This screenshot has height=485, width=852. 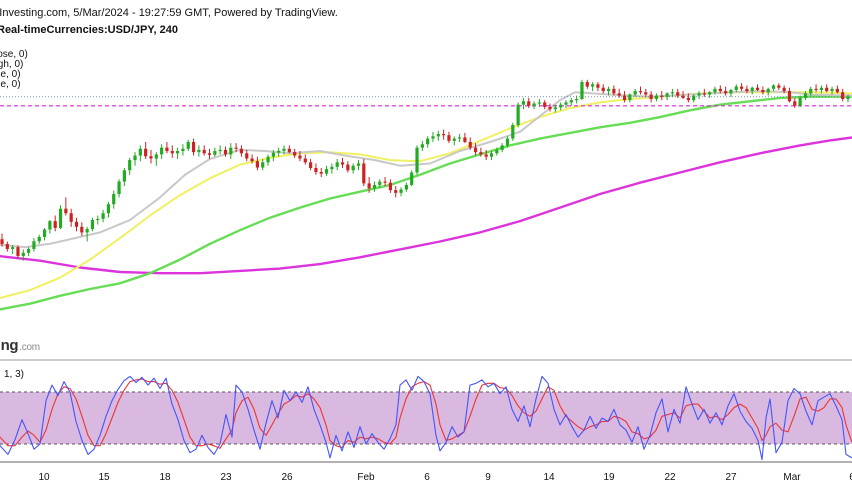 What do you see at coordinates (29, 347) in the screenshot?
I see `watermark-suffix: .com` at bounding box center [29, 347].